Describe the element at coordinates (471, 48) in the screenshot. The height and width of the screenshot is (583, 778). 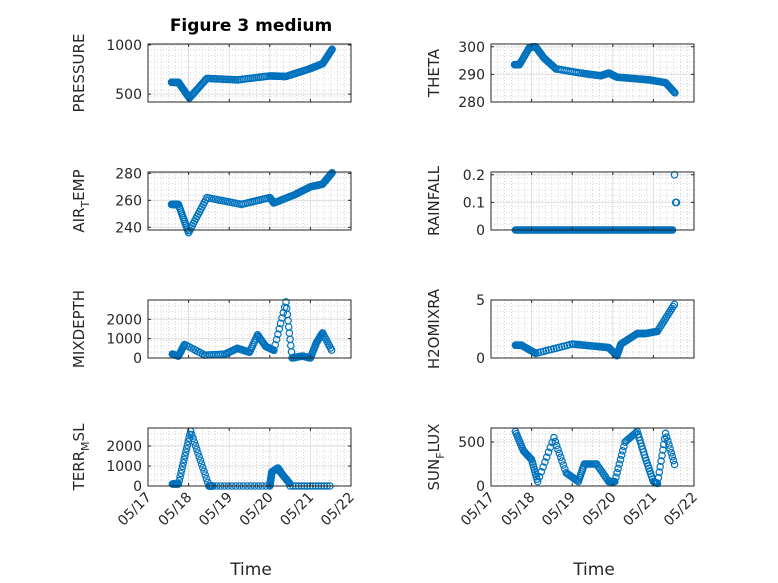
I see `ytick-label: 300` at that location.